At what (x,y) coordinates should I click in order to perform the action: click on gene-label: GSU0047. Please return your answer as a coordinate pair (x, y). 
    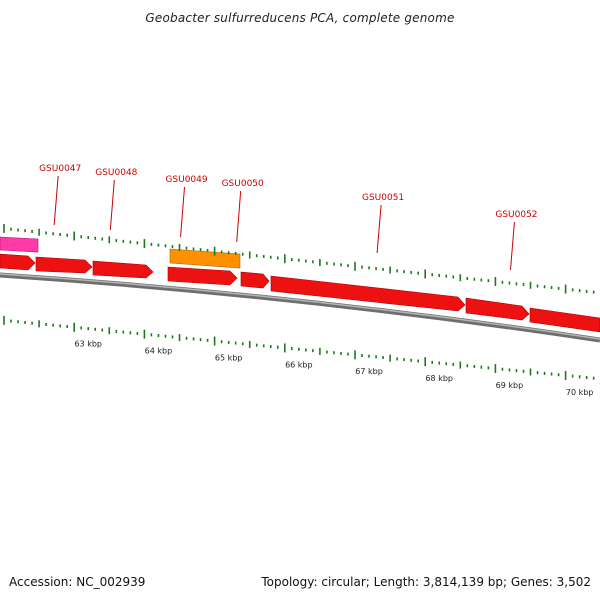
    Looking at the image, I should click on (60, 169).